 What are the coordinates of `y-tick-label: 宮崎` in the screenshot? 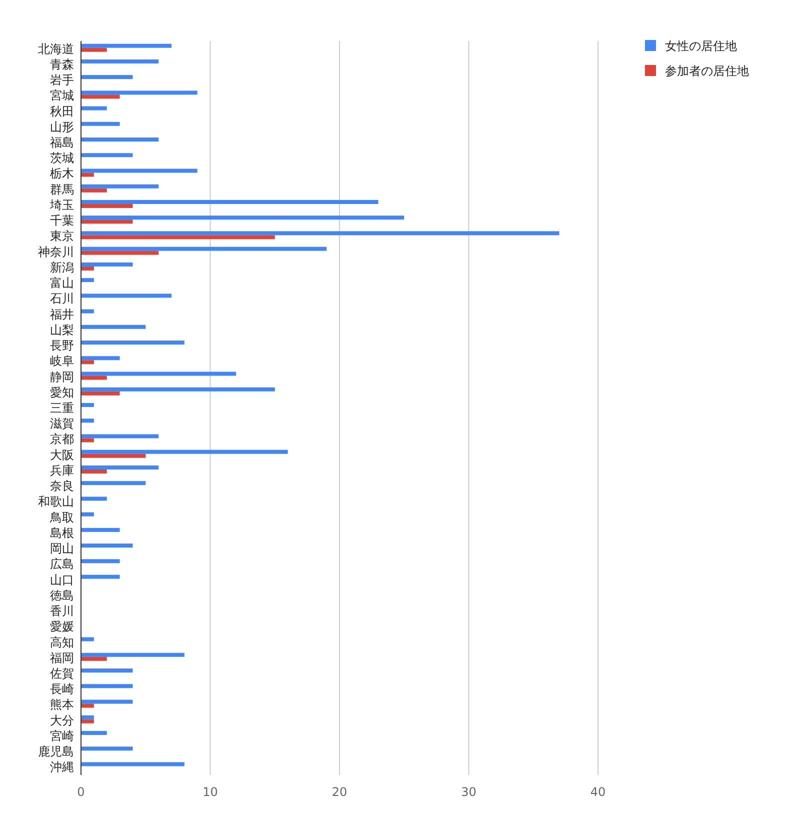 It's located at (62, 735).